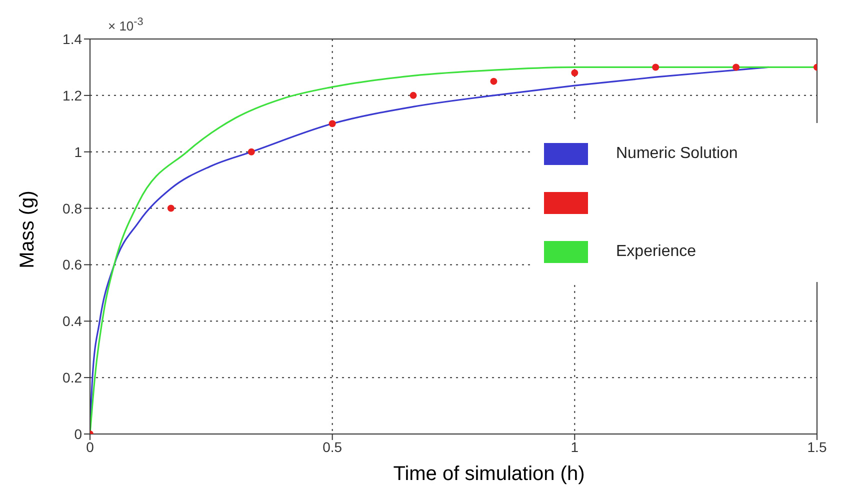 The height and width of the screenshot is (491, 842). Describe the element at coordinates (78, 152) in the screenshot. I see `y-tick-label: 1` at that location.